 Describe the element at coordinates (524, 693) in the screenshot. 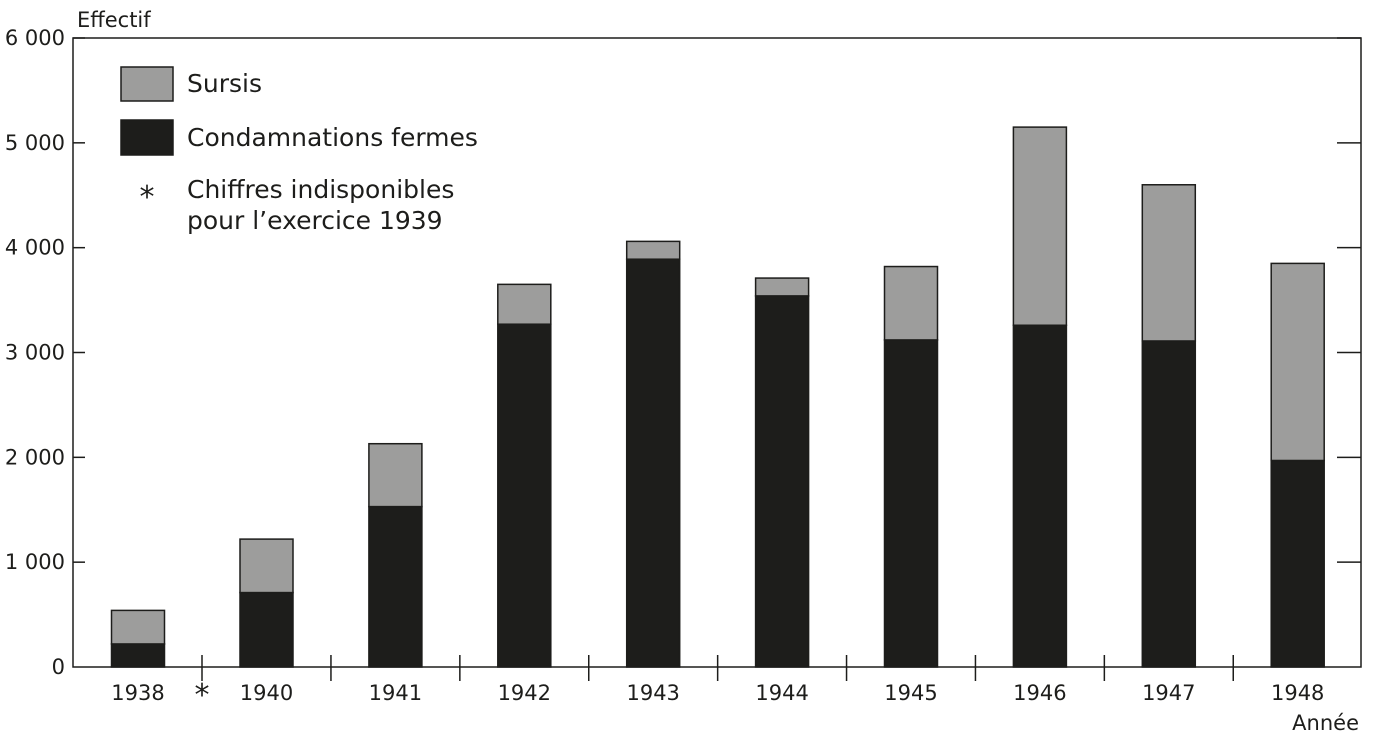

I see `x-tick-label: 1942` at that location.